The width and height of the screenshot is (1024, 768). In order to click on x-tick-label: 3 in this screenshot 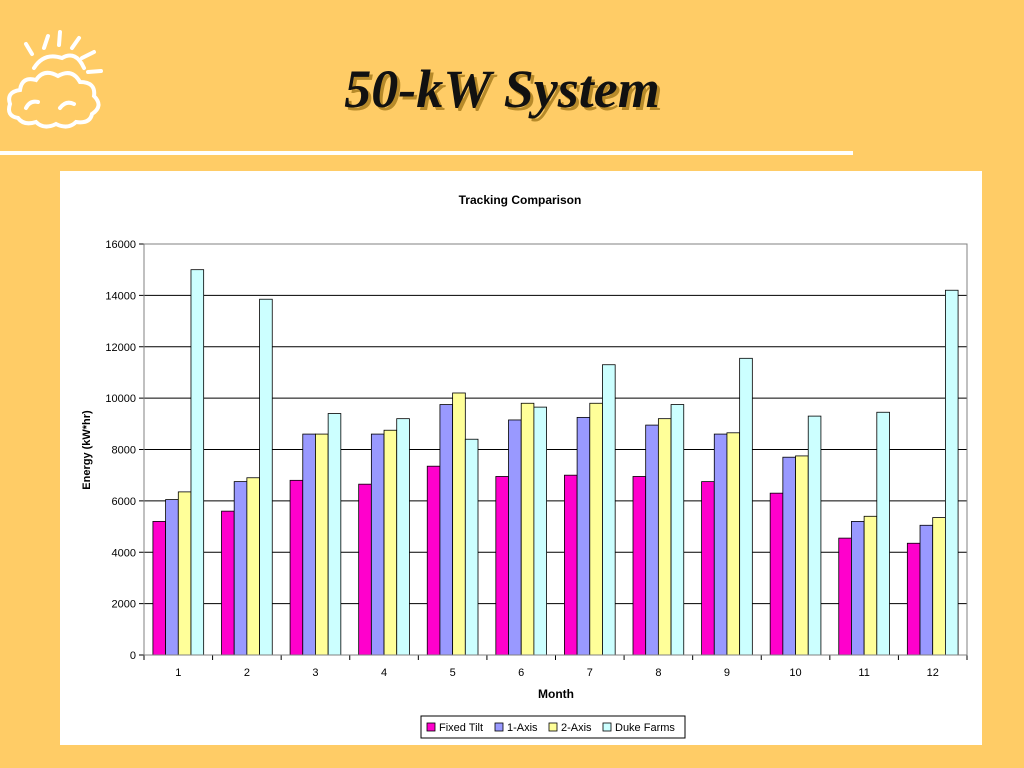, I will do `click(315, 673)`.